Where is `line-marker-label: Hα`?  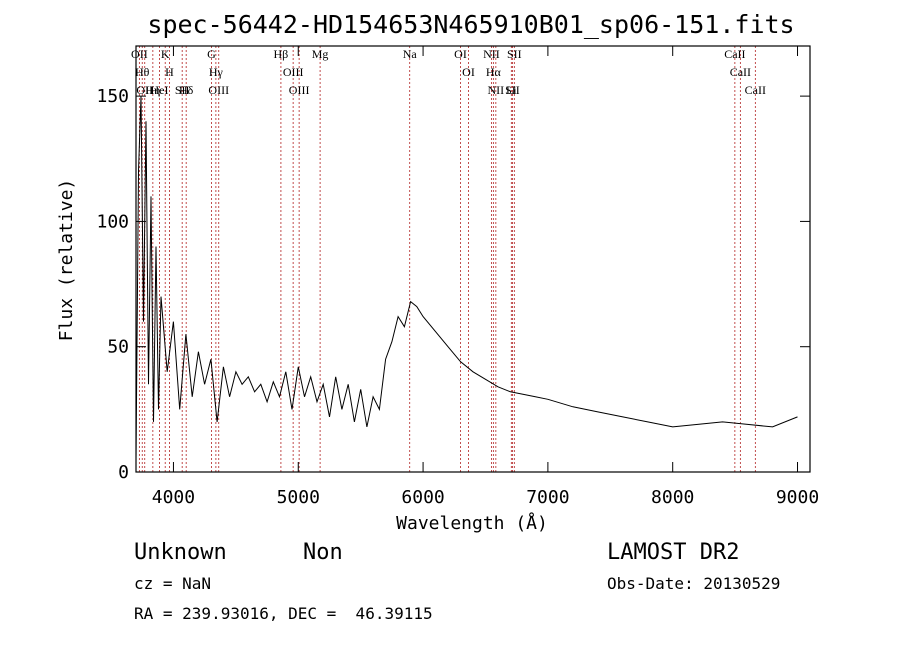
line-marker-label: Hα is located at coordinates (494, 72).